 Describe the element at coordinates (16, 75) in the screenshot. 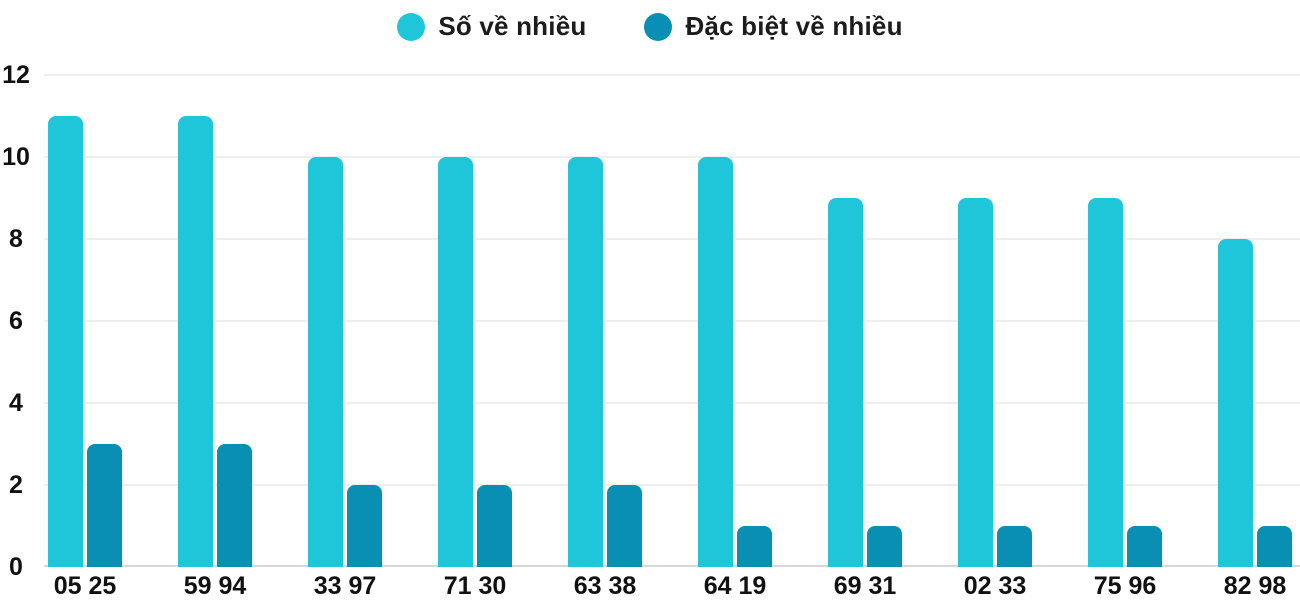

I see `y-tick-label-12: 12` at that location.